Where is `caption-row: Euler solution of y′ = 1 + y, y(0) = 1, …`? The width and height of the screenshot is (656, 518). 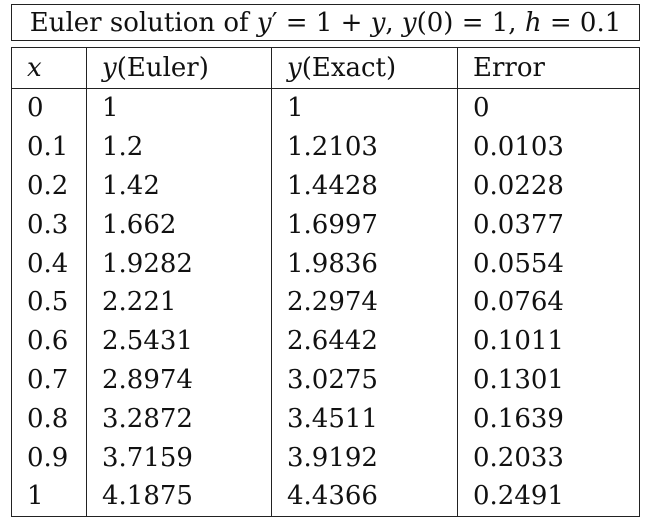 caption-row: Euler solution of y′ = 1 + y, y(0) = 1, … is located at coordinates (325, 22).